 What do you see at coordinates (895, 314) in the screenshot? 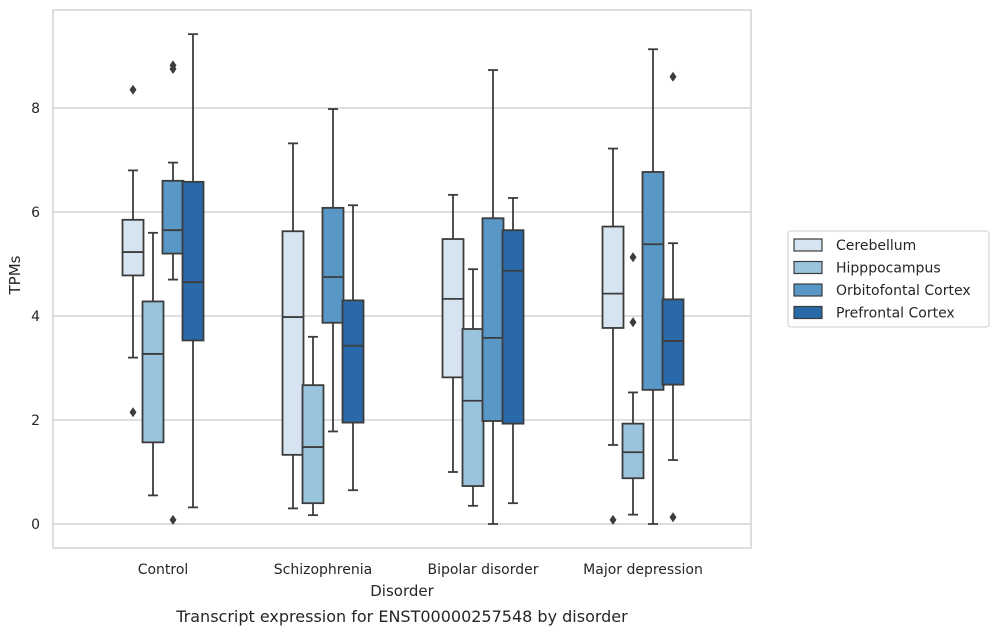
I see `legend-label: Prefrontal Cortex` at bounding box center [895, 314].